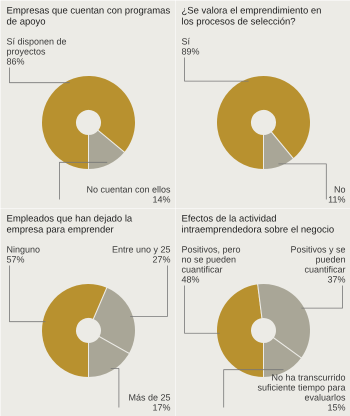 Image resolution: width=350 pixels, height=416 pixels. Describe the element at coordinates (191, 51) in the screenshot. I see `data-label: 89%` at that location.